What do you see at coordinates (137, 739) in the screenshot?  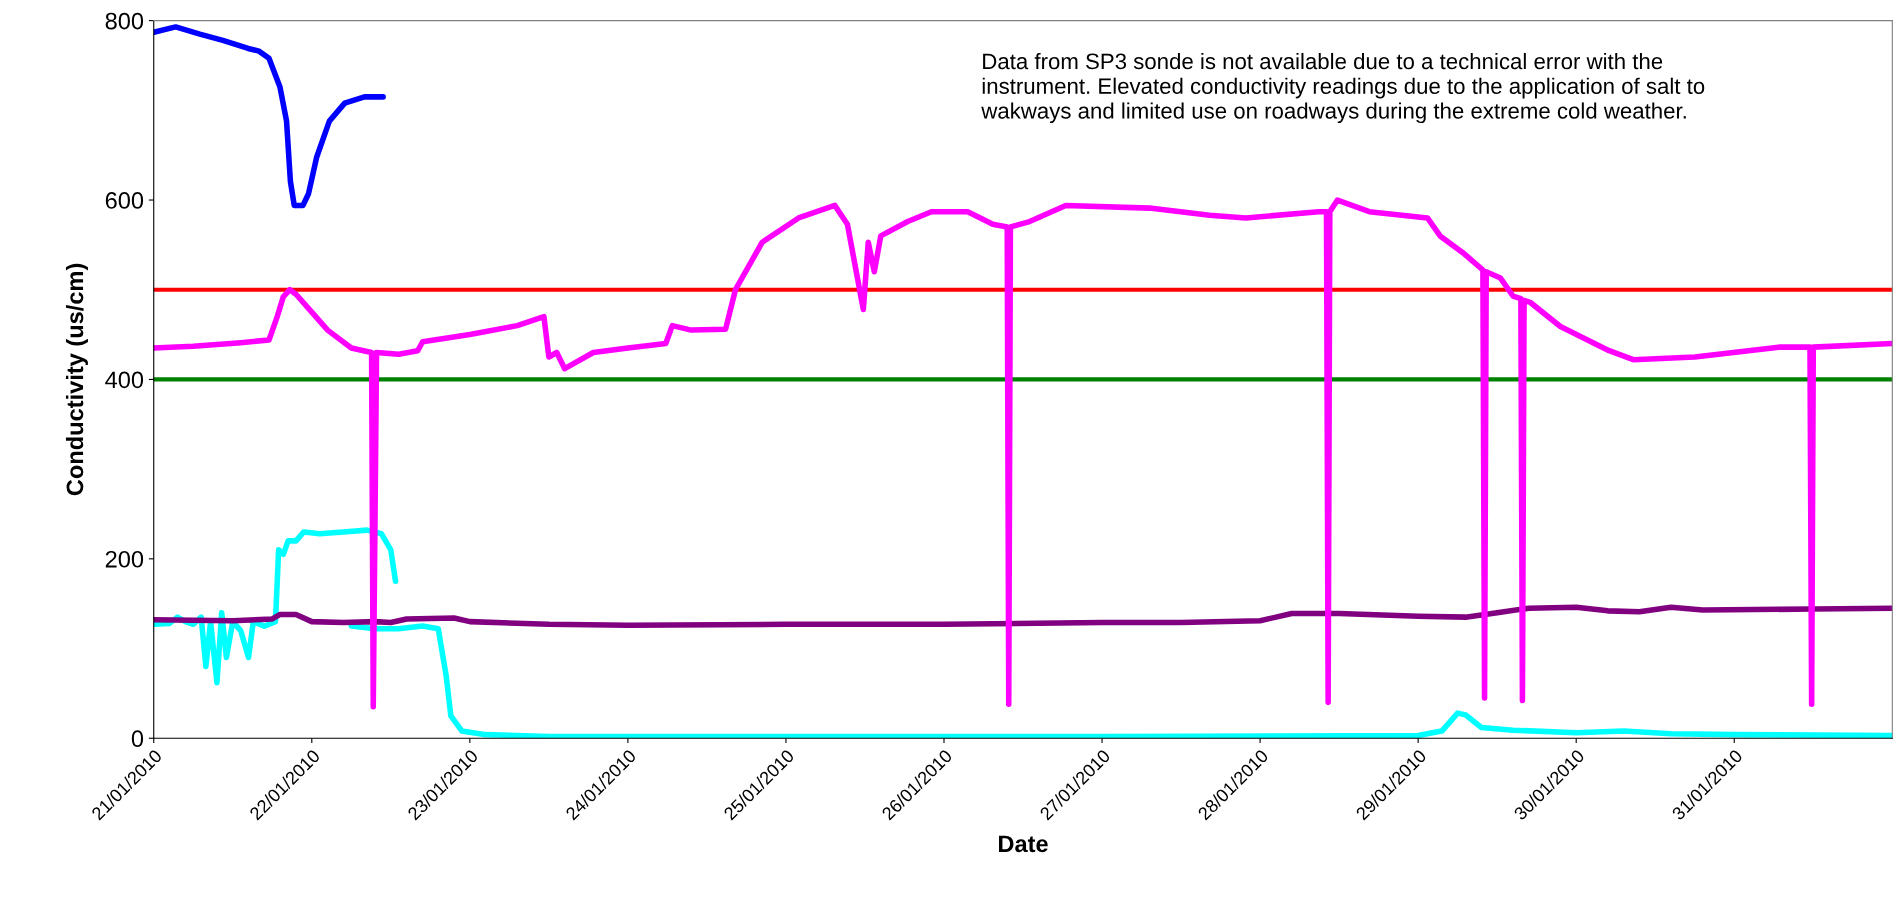 I see `y-tick-label: 0` at bounding box center [137, 739].